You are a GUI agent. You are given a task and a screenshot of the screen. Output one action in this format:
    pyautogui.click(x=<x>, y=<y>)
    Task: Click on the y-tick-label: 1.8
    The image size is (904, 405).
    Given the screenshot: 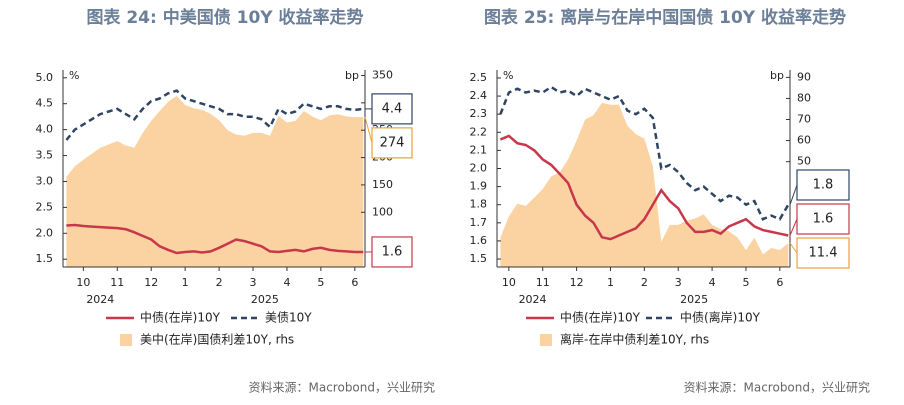 What is the action you would take?
    pyautogui.click(x=479, y=204)
    